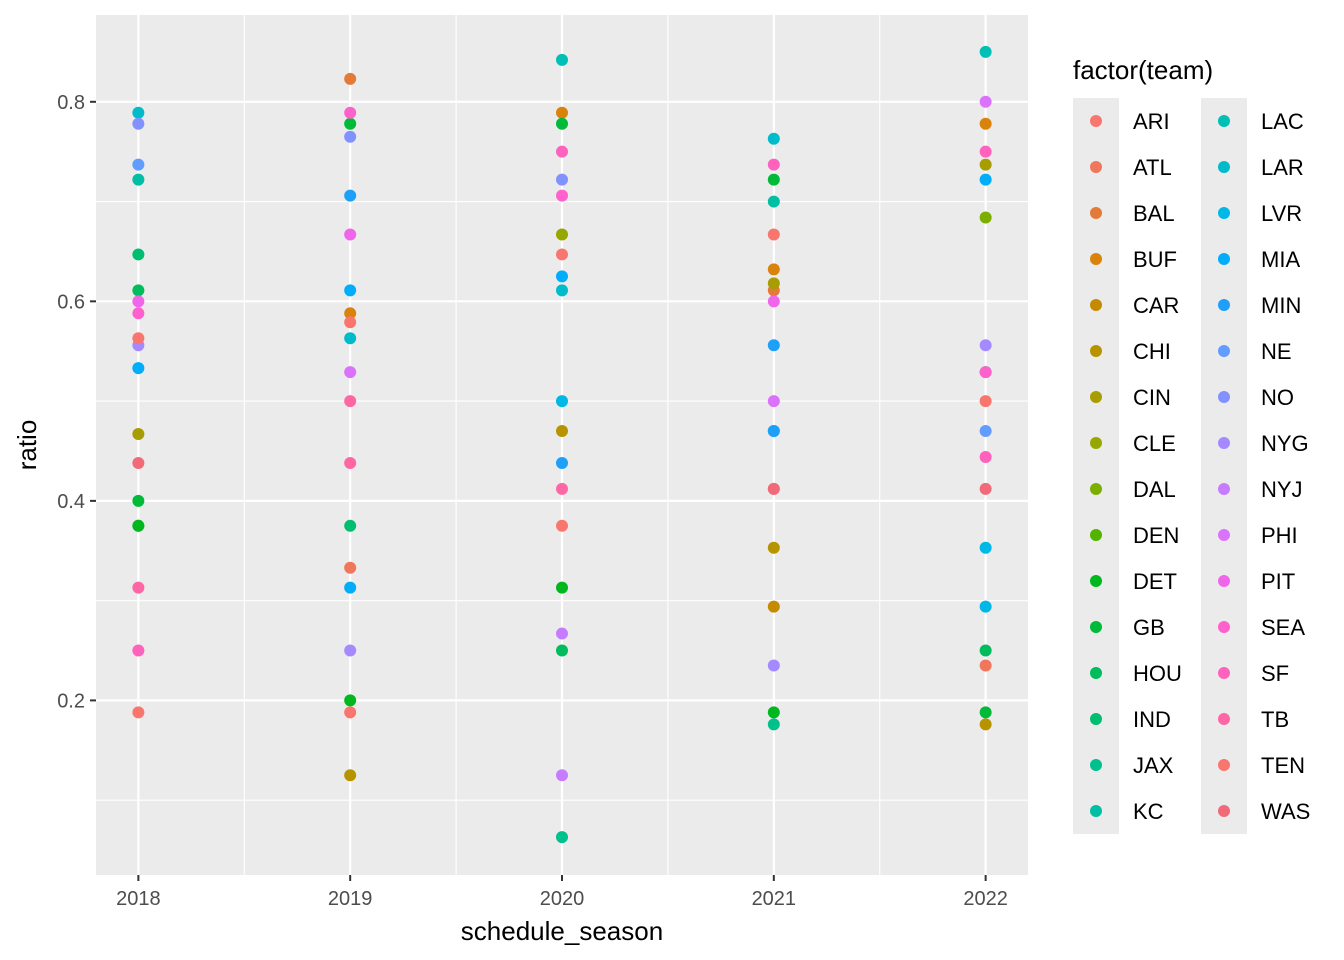  I want to click on x-tick-label: 2018, so click(138, 899).